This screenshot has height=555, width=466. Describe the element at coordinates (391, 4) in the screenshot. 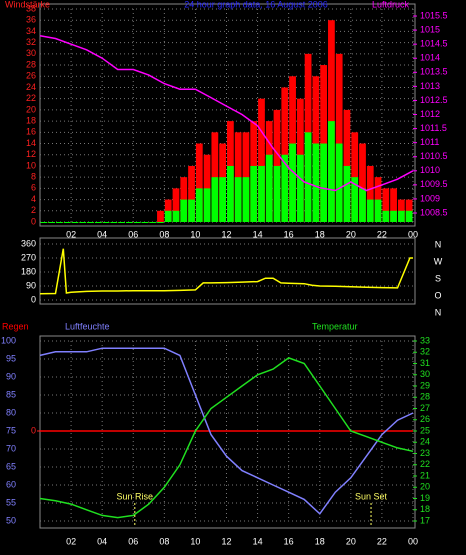

I see `y2-axis-label: Luftdruck` at that location.